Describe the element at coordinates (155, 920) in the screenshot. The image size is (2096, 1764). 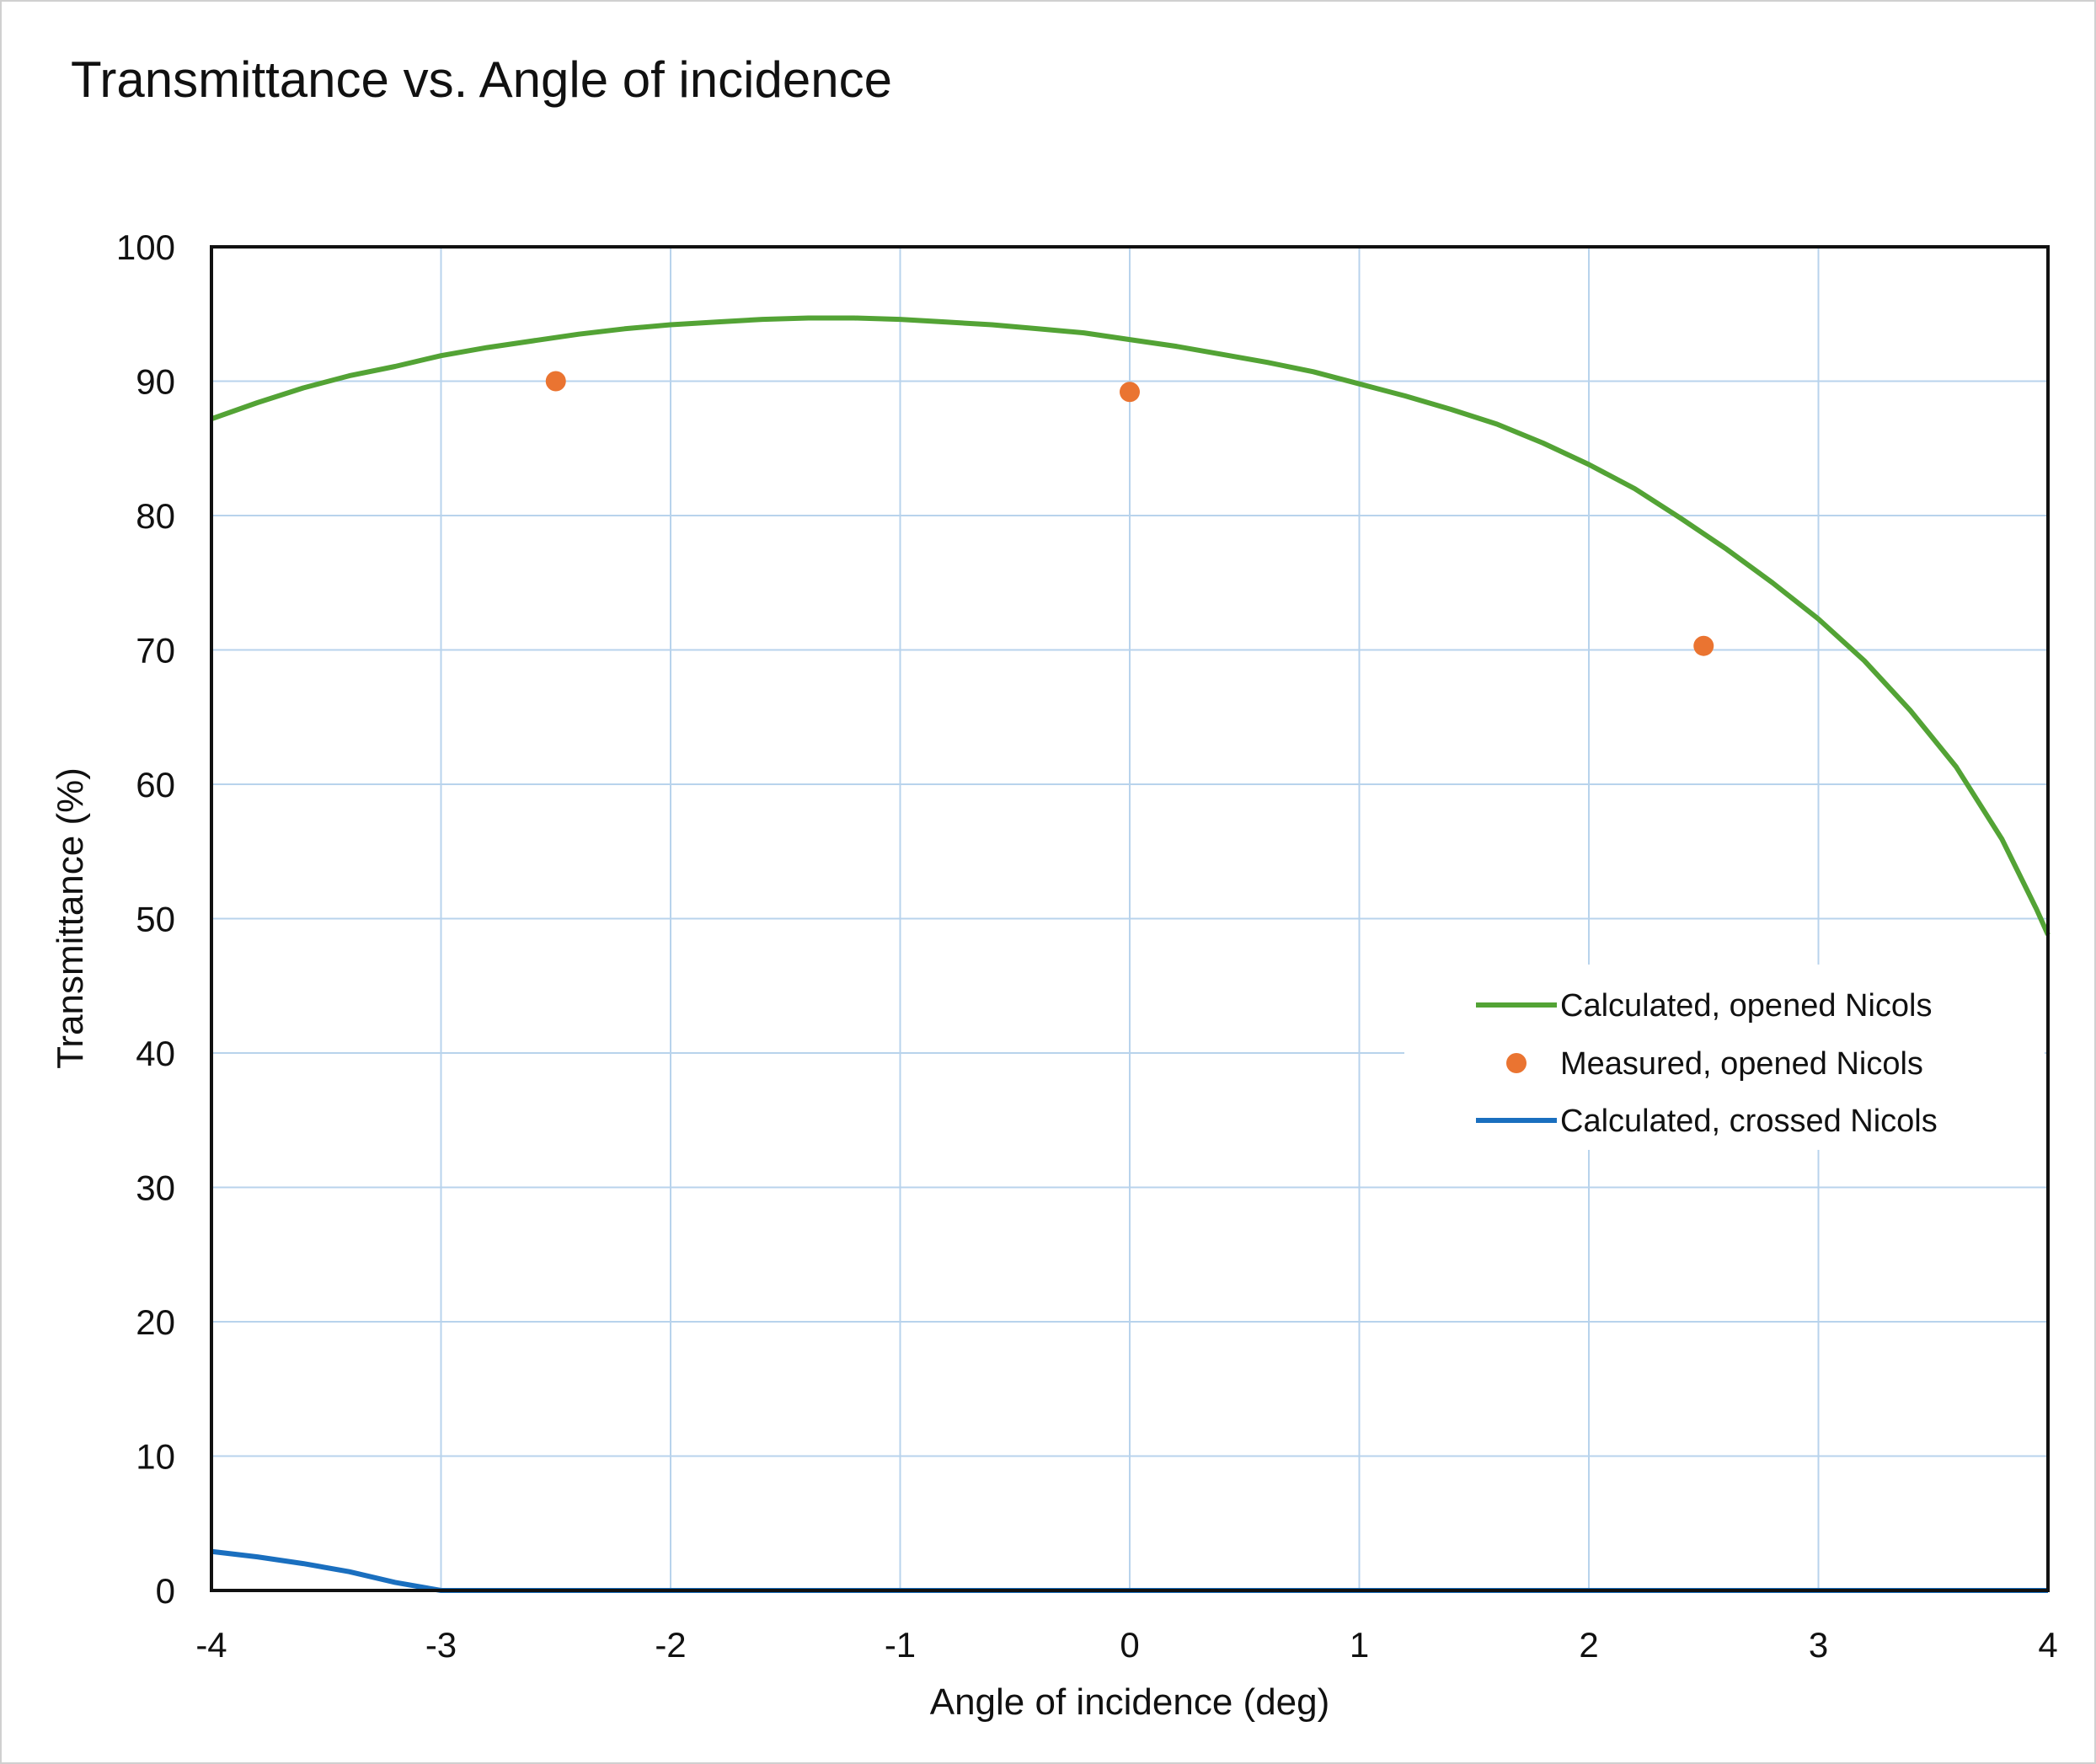
I see `y-tick-label: 50` at that location.